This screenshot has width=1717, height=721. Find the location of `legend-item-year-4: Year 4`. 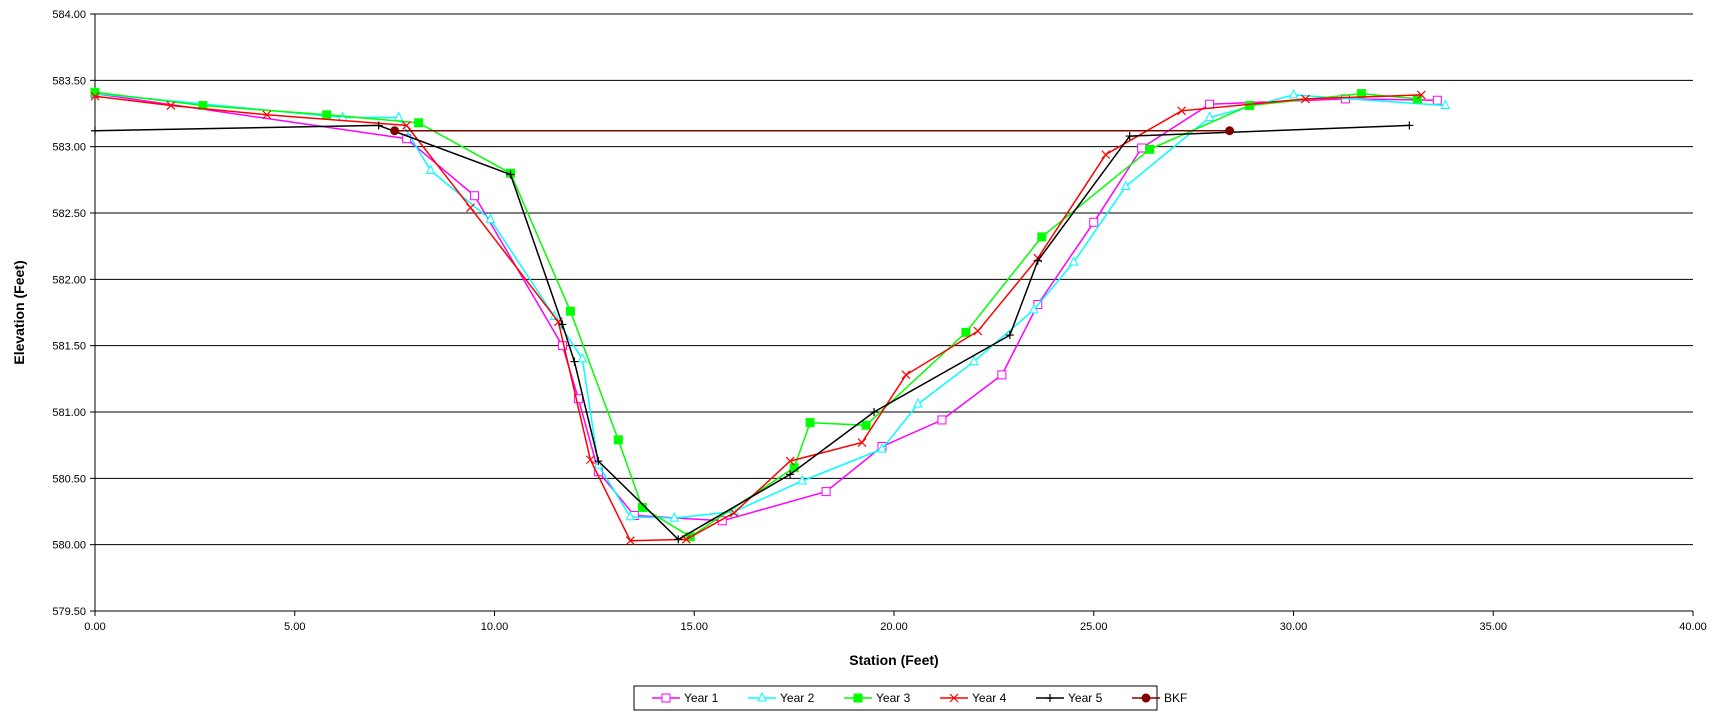

legend-item-year-4: Year 4 is located at coordinates (973, 698).